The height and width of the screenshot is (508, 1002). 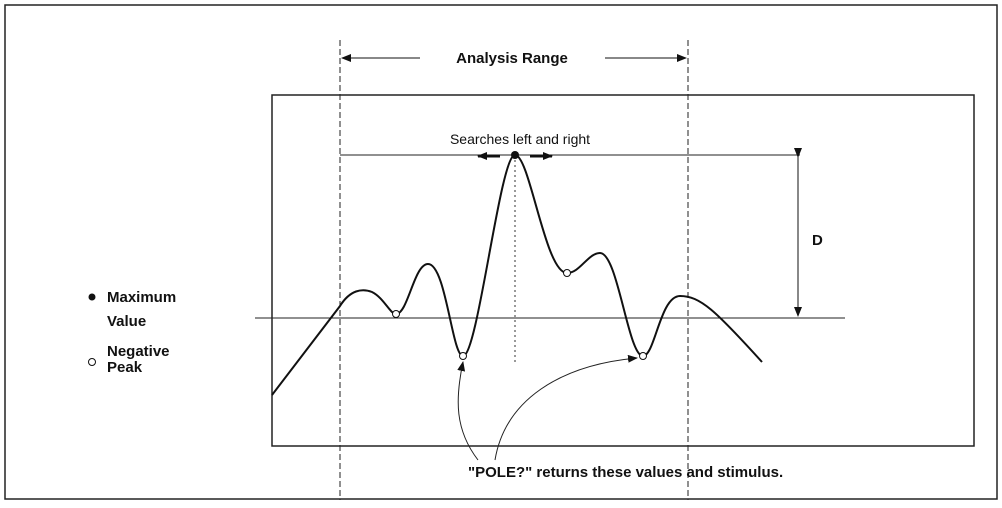 What do you see at coordinates (125, 367) in the screenshot?
I see `legend-text: Peak` at bounding box center [125, 367].